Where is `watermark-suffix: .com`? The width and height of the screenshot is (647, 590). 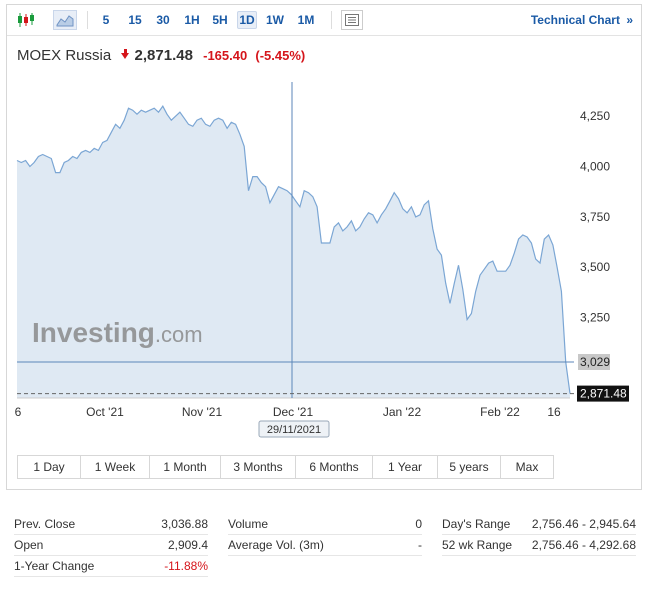 watermark-suffix: .com is located at coordinates (179, 334).